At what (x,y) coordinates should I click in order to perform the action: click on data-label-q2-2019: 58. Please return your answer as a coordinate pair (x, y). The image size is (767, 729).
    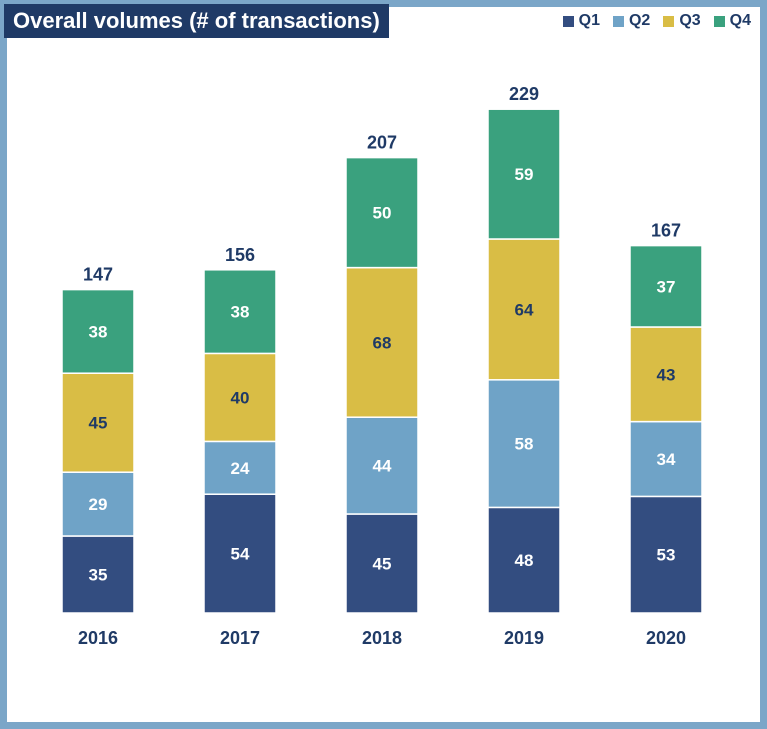
    Looking at the image, I should click on (524, 444).